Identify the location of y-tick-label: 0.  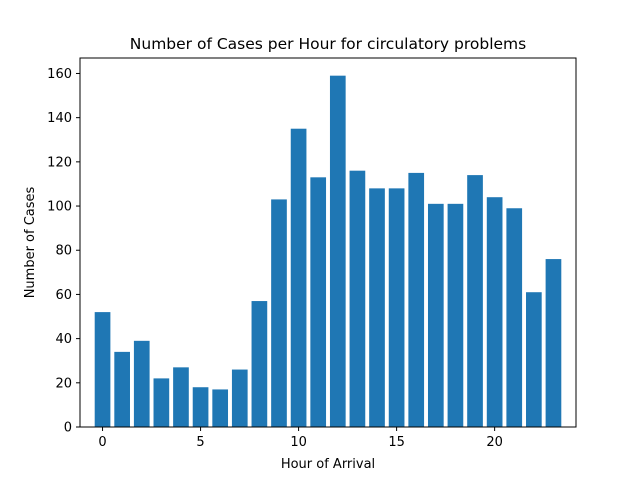
(68, 428).